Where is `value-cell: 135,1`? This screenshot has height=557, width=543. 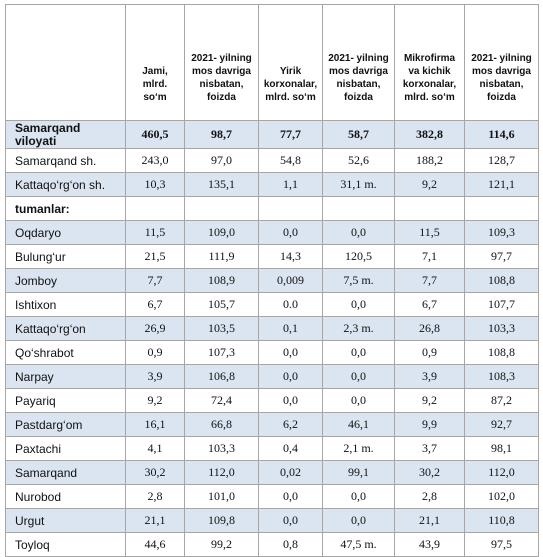 value-cell: 135,1 is located at coordinates (221, 184).